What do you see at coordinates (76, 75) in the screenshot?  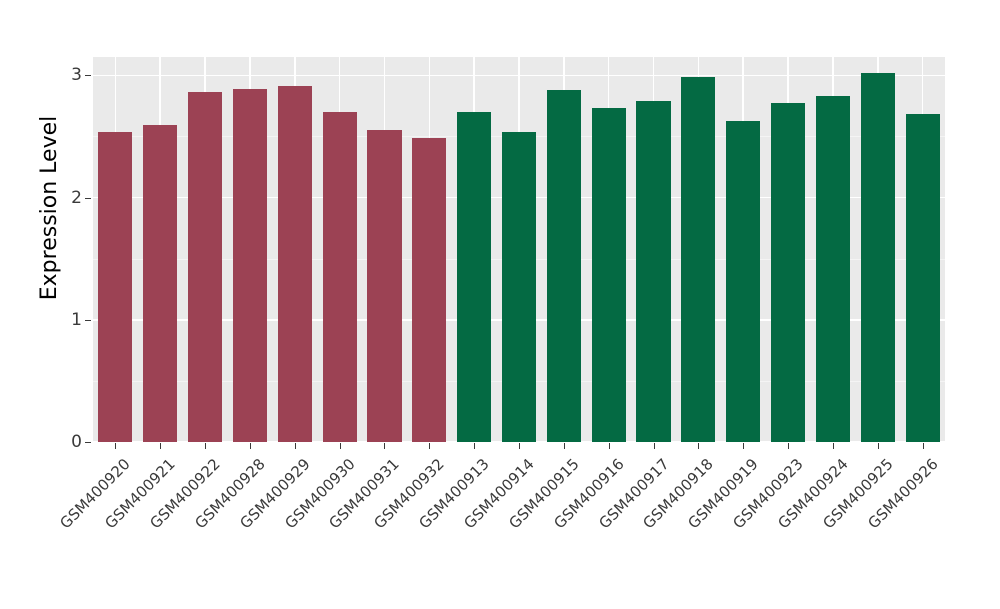 I see `y-tick-label: 3` at bounding box center [76, 75].